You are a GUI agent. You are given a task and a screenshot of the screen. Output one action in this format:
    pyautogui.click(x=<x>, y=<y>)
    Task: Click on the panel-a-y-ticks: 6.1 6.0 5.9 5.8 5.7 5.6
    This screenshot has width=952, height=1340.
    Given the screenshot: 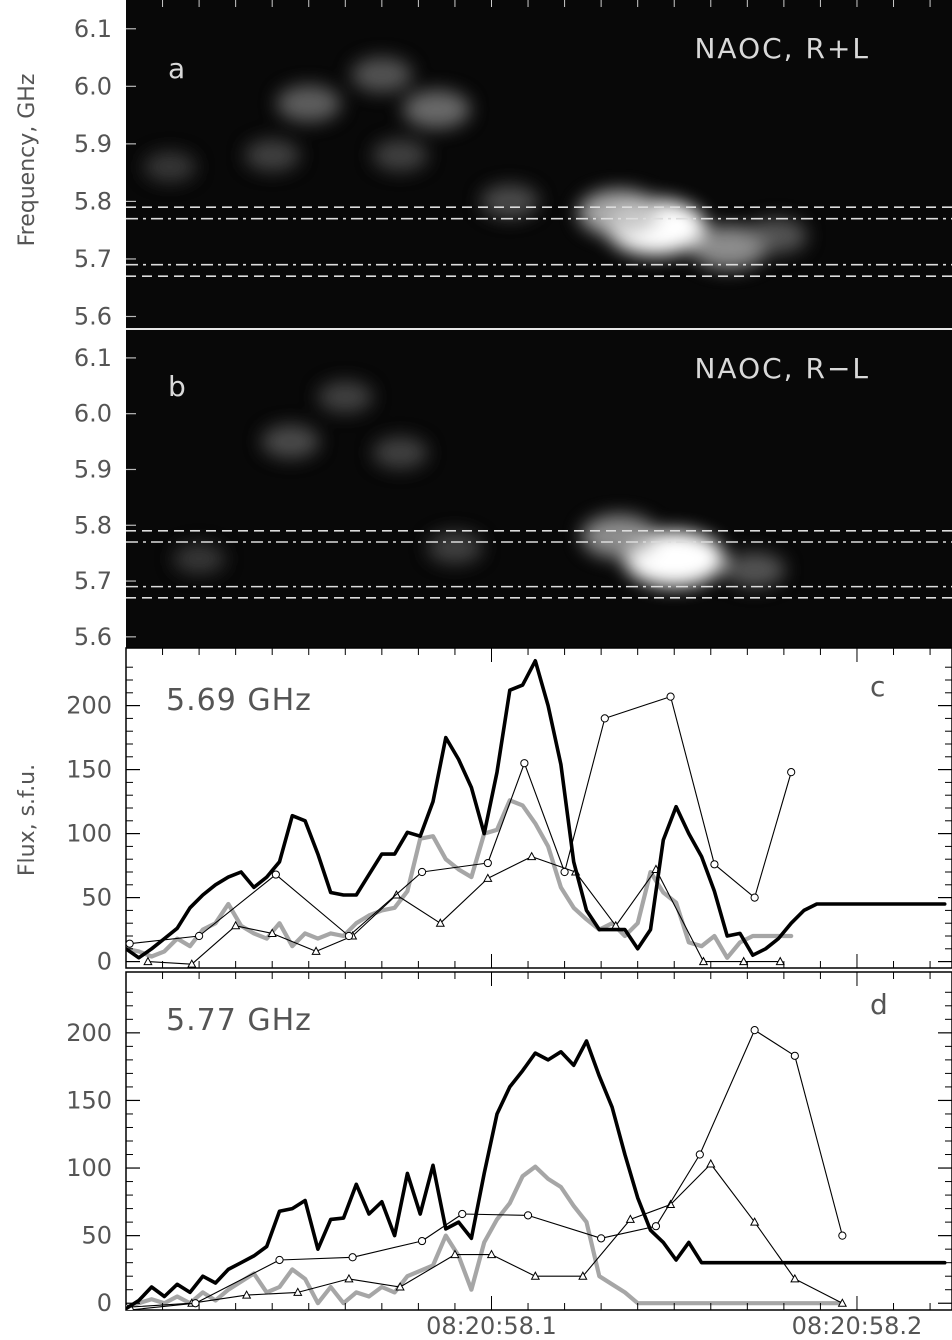 What is the action you would take?
    pyautogui.click(x=105, y=172)
    